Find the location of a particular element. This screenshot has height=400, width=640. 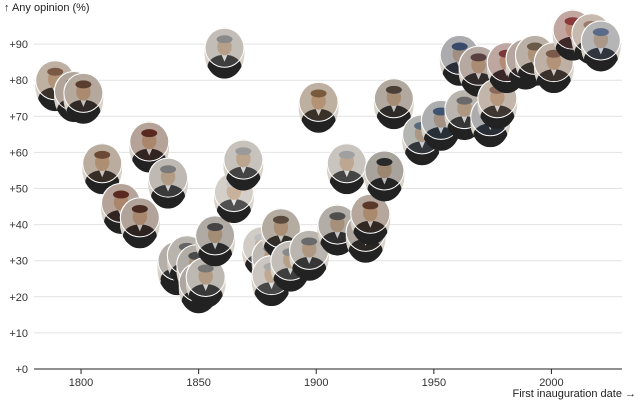

x-tick-label: 1950 is located at coordinates (434, 383).